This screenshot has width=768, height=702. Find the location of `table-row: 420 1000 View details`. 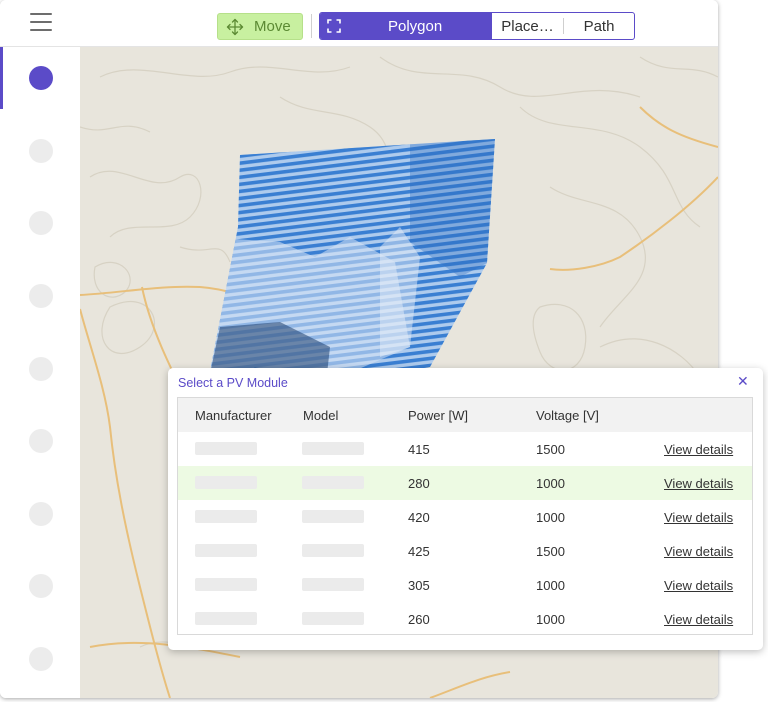

table-row: 420 1000 View details is located at coordinates (465, 517).